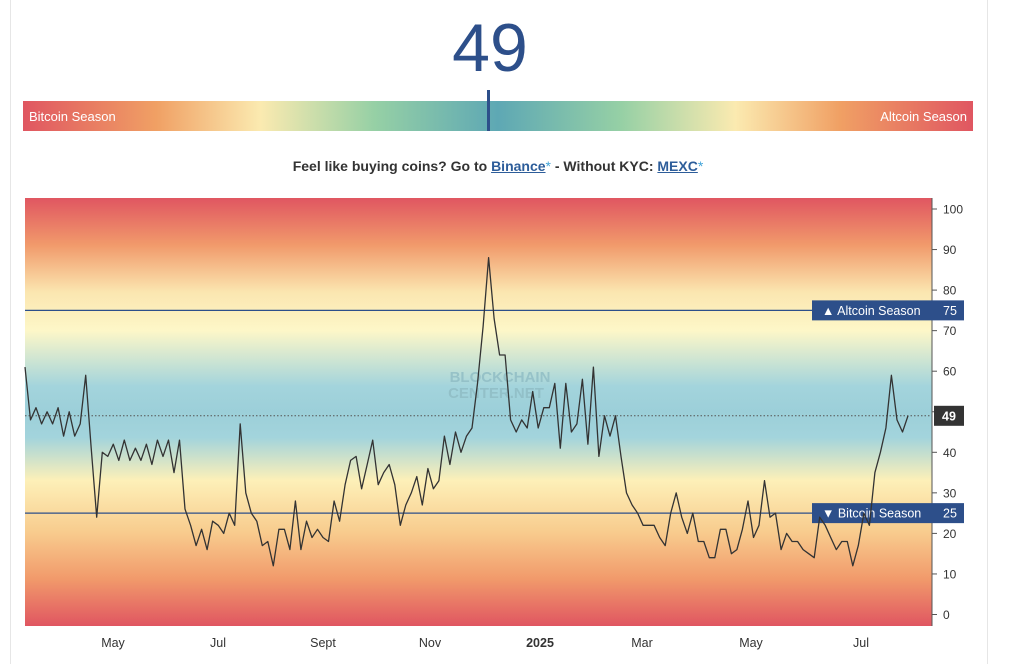 Image resolution: width=1024 pixels, height=664 pixels. I want to click on y-tick-label: 20, so click(950, 534).